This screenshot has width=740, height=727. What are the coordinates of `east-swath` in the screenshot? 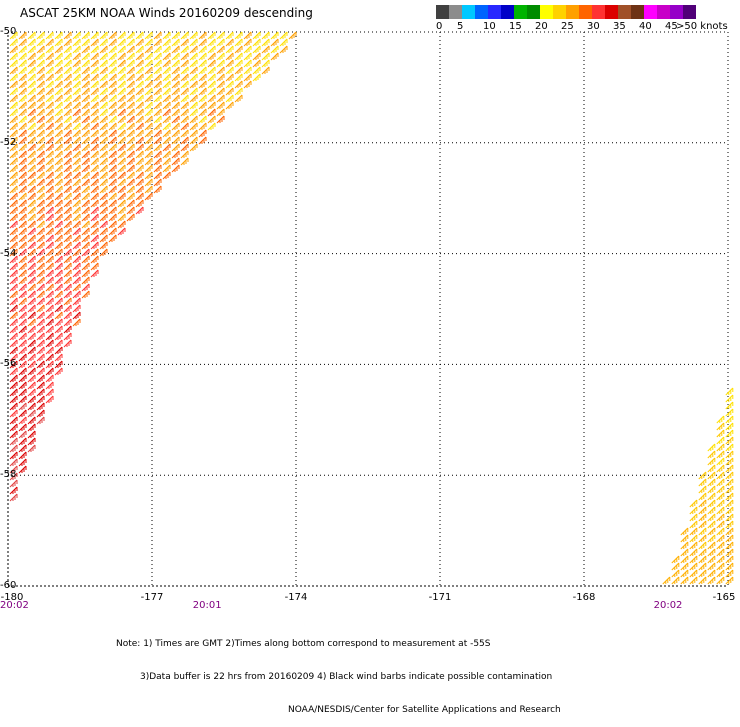 It's located at (698, 486).